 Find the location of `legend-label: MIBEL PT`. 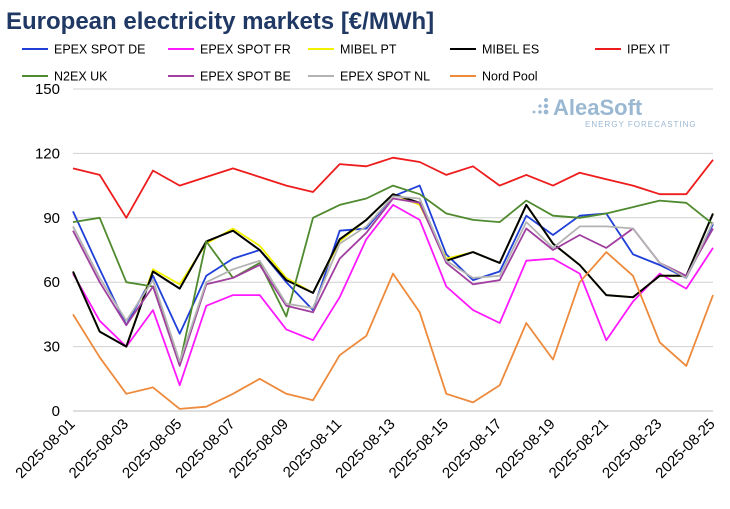

legend-label: MIBEL PT is located at coordinates (368, 50).